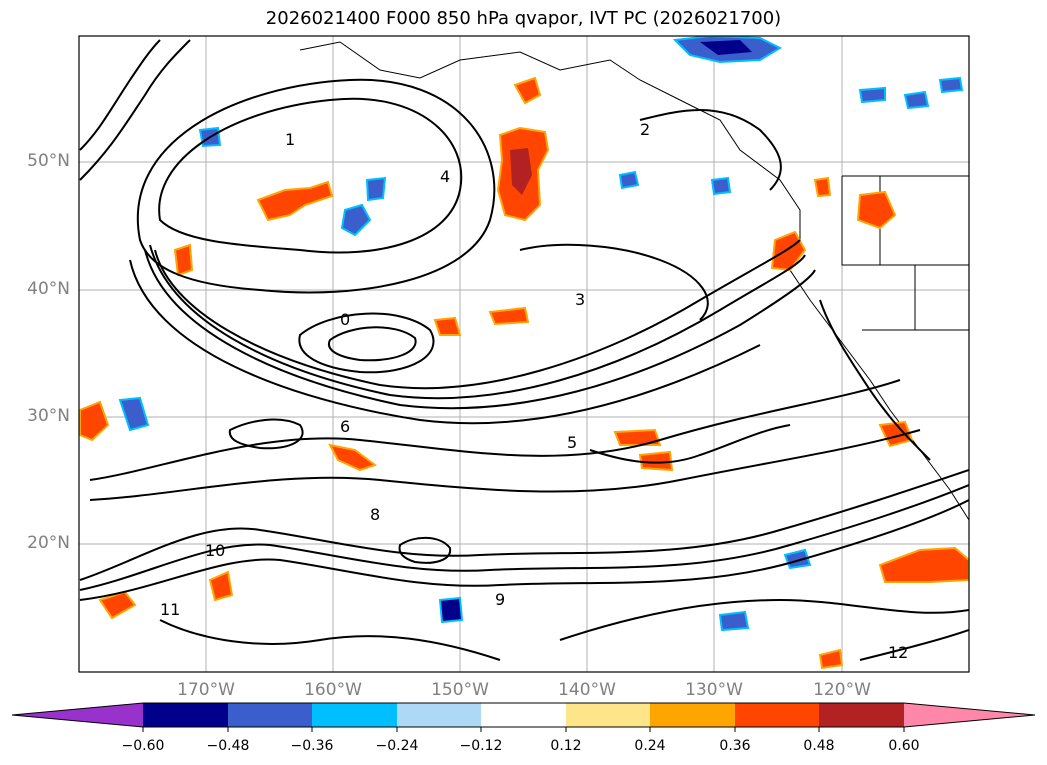 This screenshot has width=1047, height=765. What do you see at coordinates (77, 715) in the screenshot?
I see `colorbar-extend-low` at bounding box center [77, 715].